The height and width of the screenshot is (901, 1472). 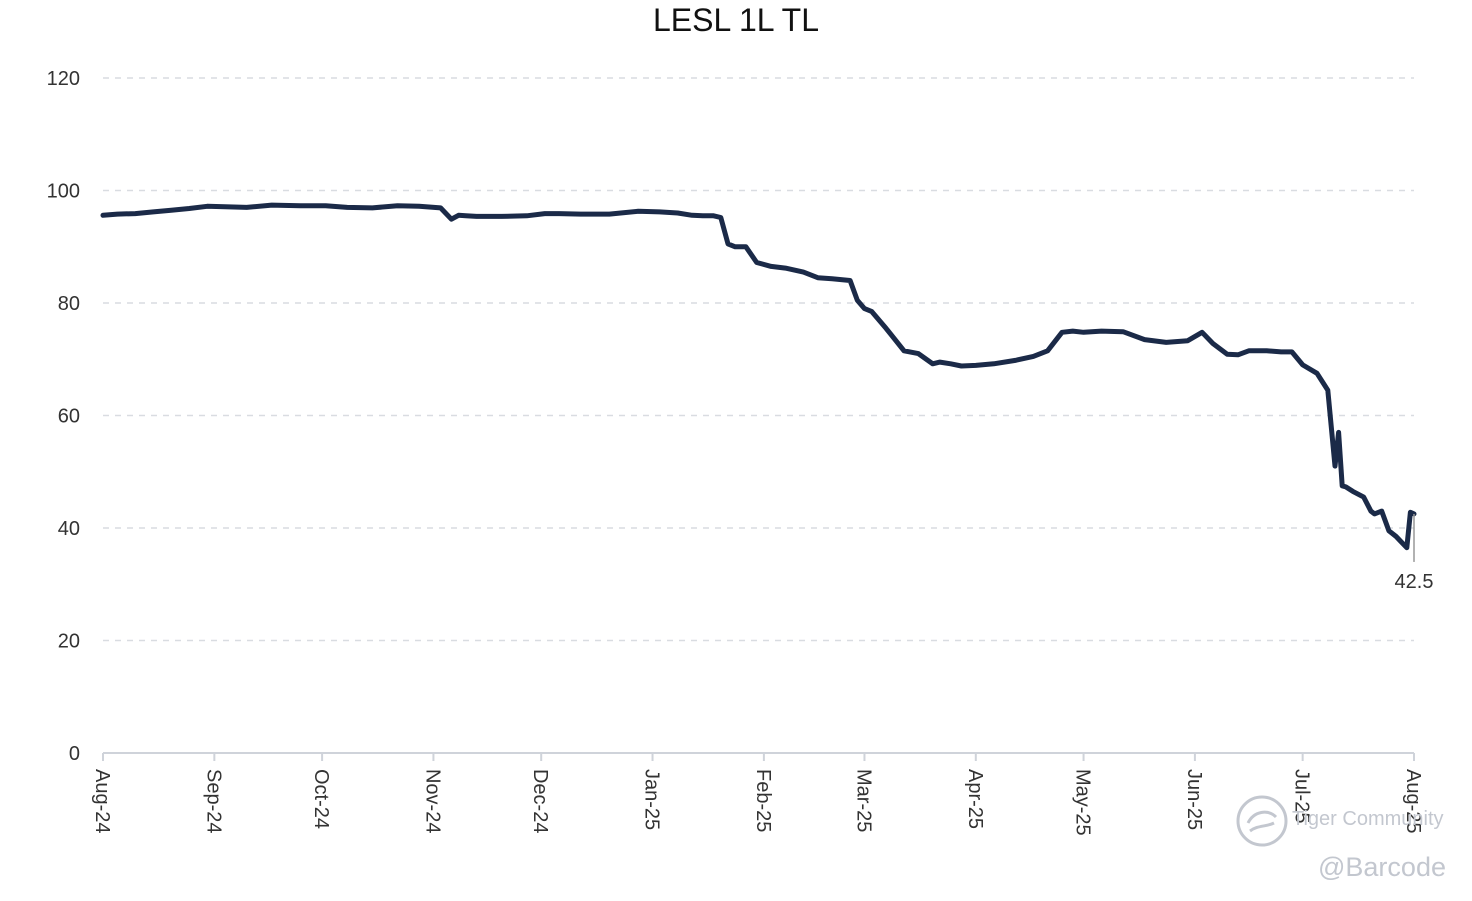 I want to click on x-tick-label-Sep-24: Sep-24, so click(x=213, y=801).